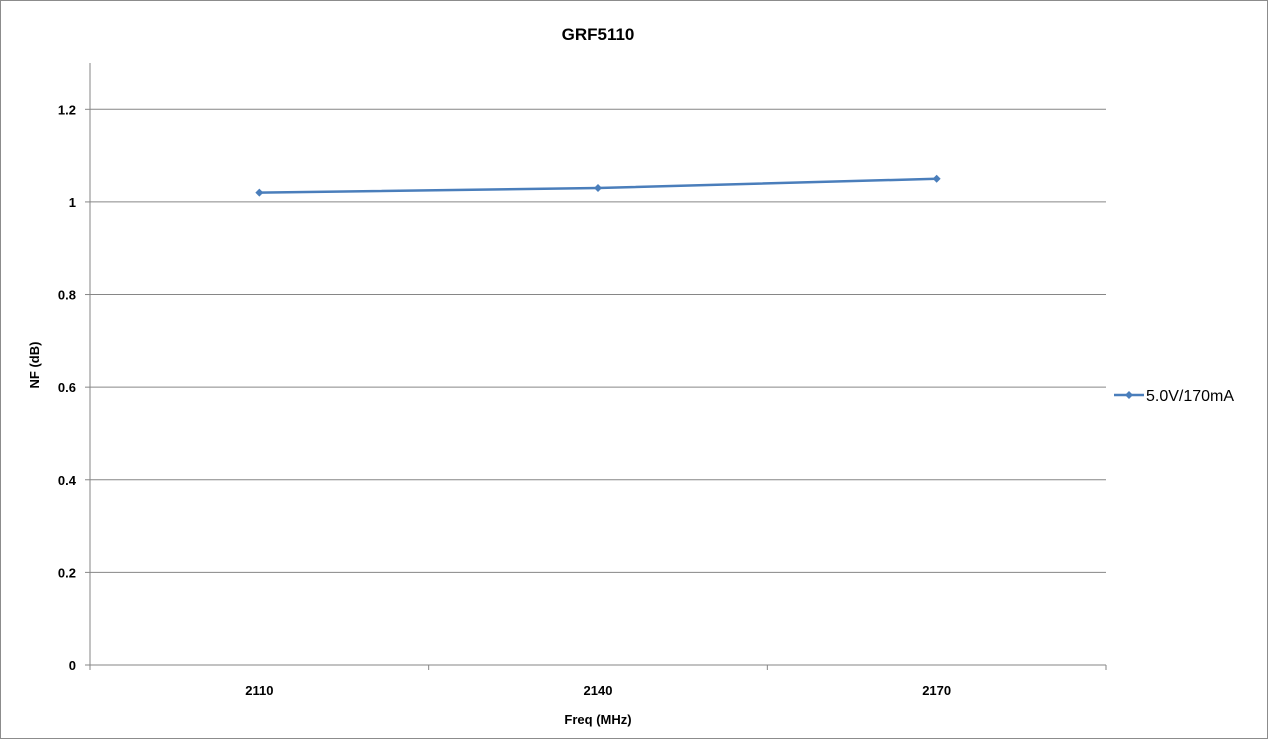 This screenshot has height=740, width=1268. What do you see at coordinates (67, 572) in the screenshot?
I see `y-tick-label: 0.2` at bounding box center [67, 572].